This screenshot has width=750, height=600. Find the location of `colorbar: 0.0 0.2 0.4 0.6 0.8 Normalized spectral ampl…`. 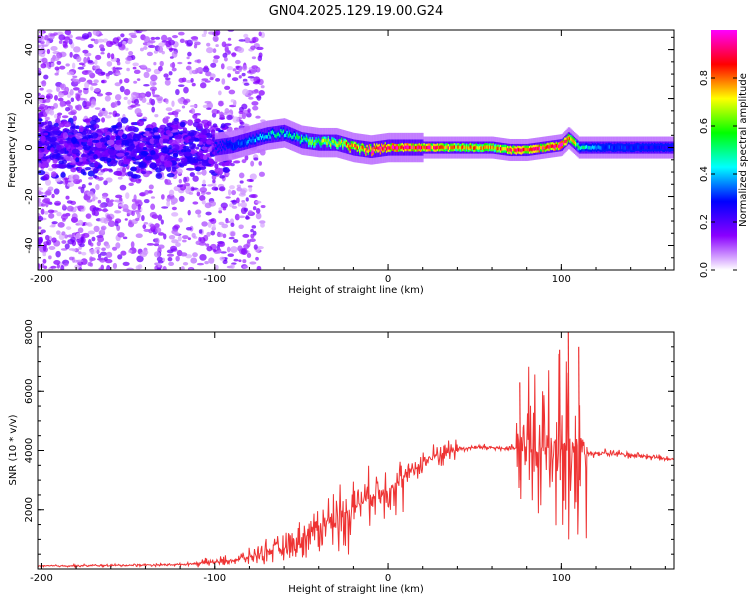

colorbar: 0.0 0.2 0.4 0.6 0.8 Normalized spectral ampl… is located at coordinates (724, 154).